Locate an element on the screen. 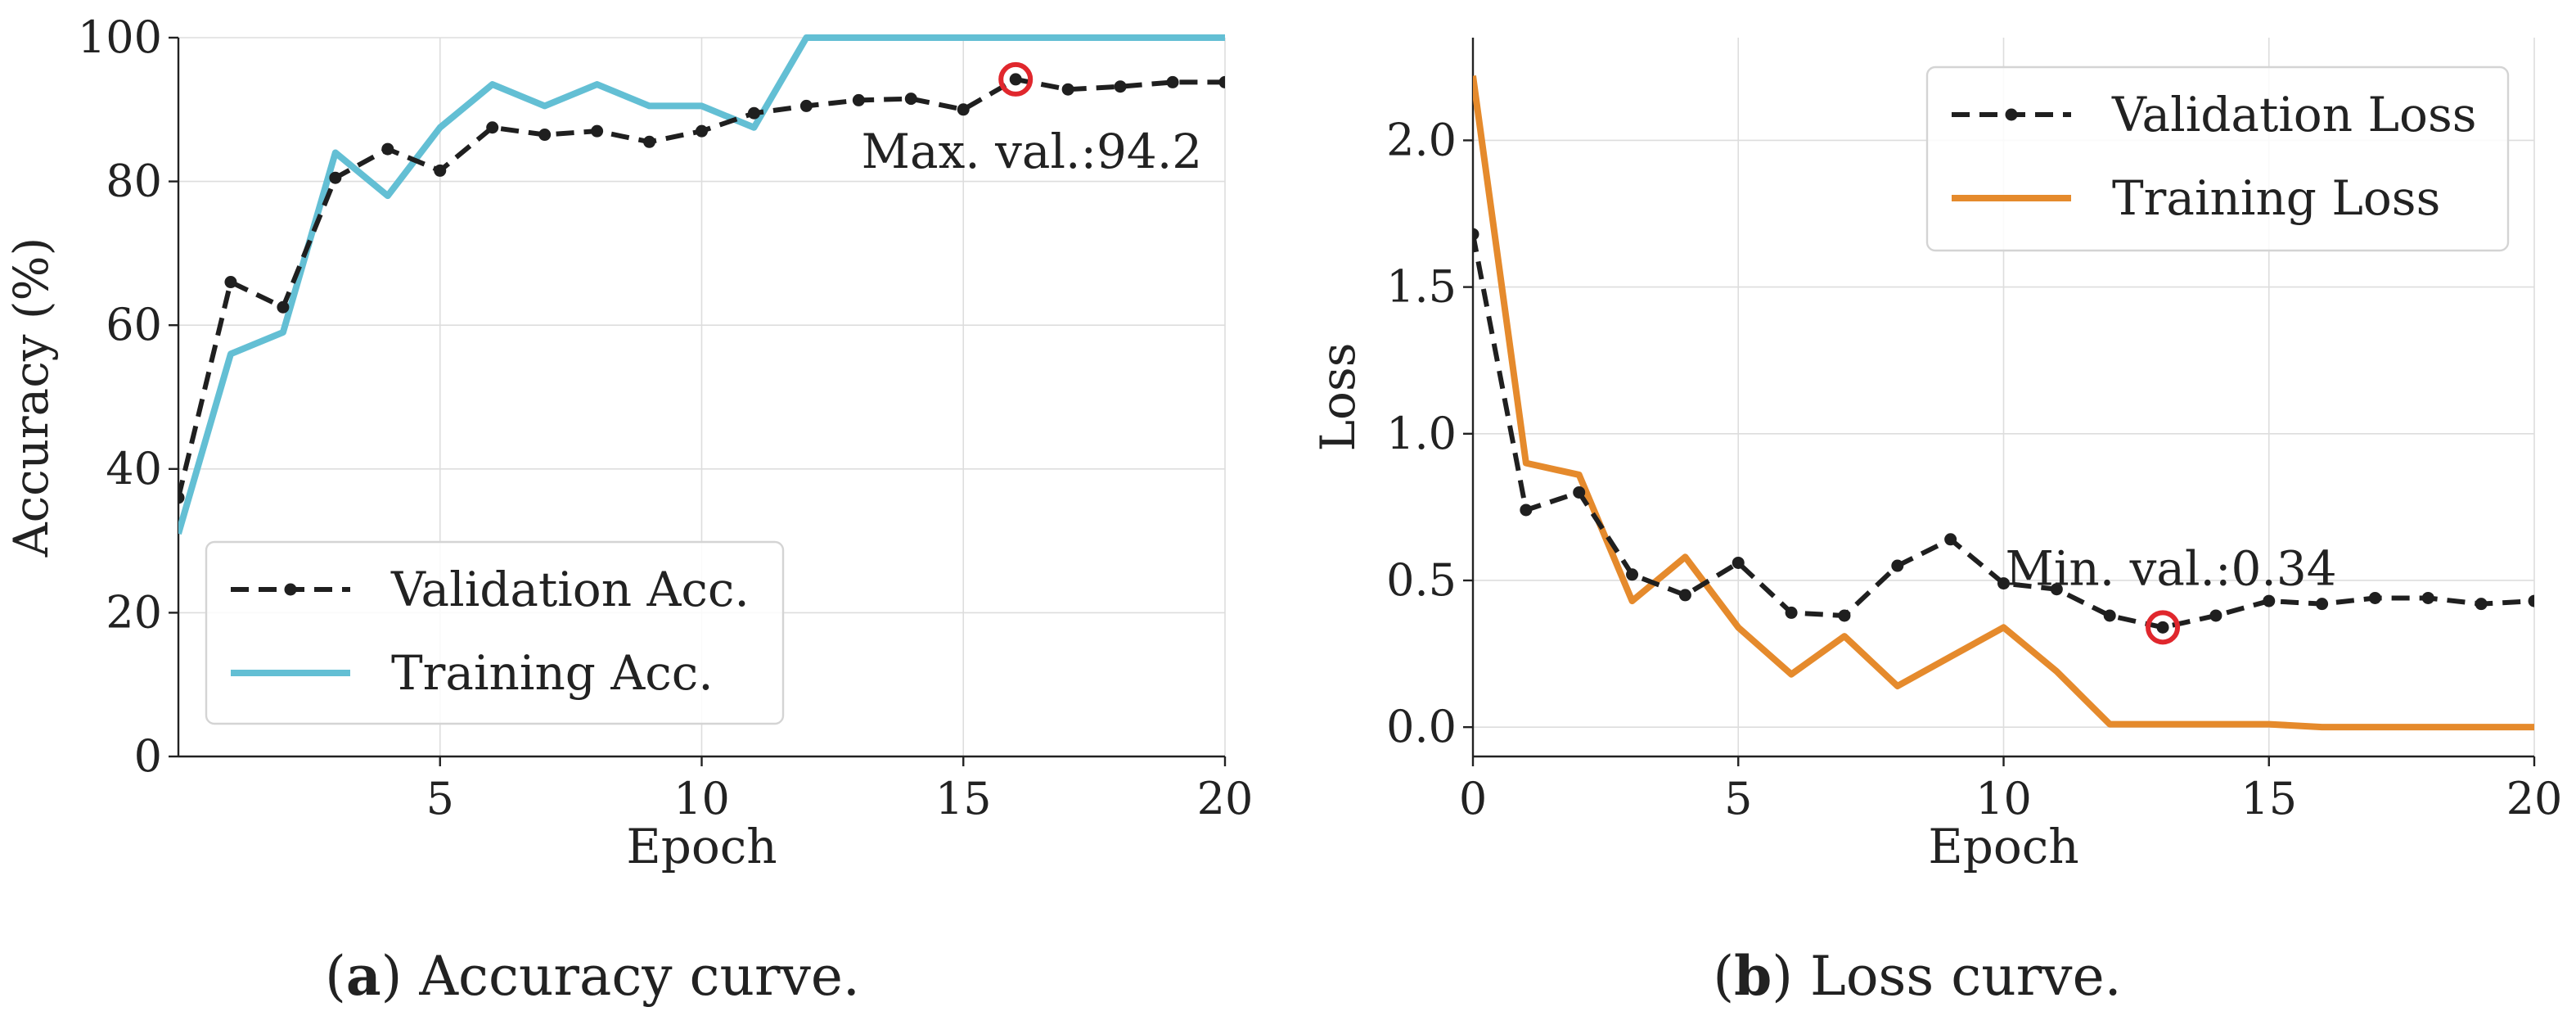  y-tick-label: 0 is located at coordinates (148, 756).